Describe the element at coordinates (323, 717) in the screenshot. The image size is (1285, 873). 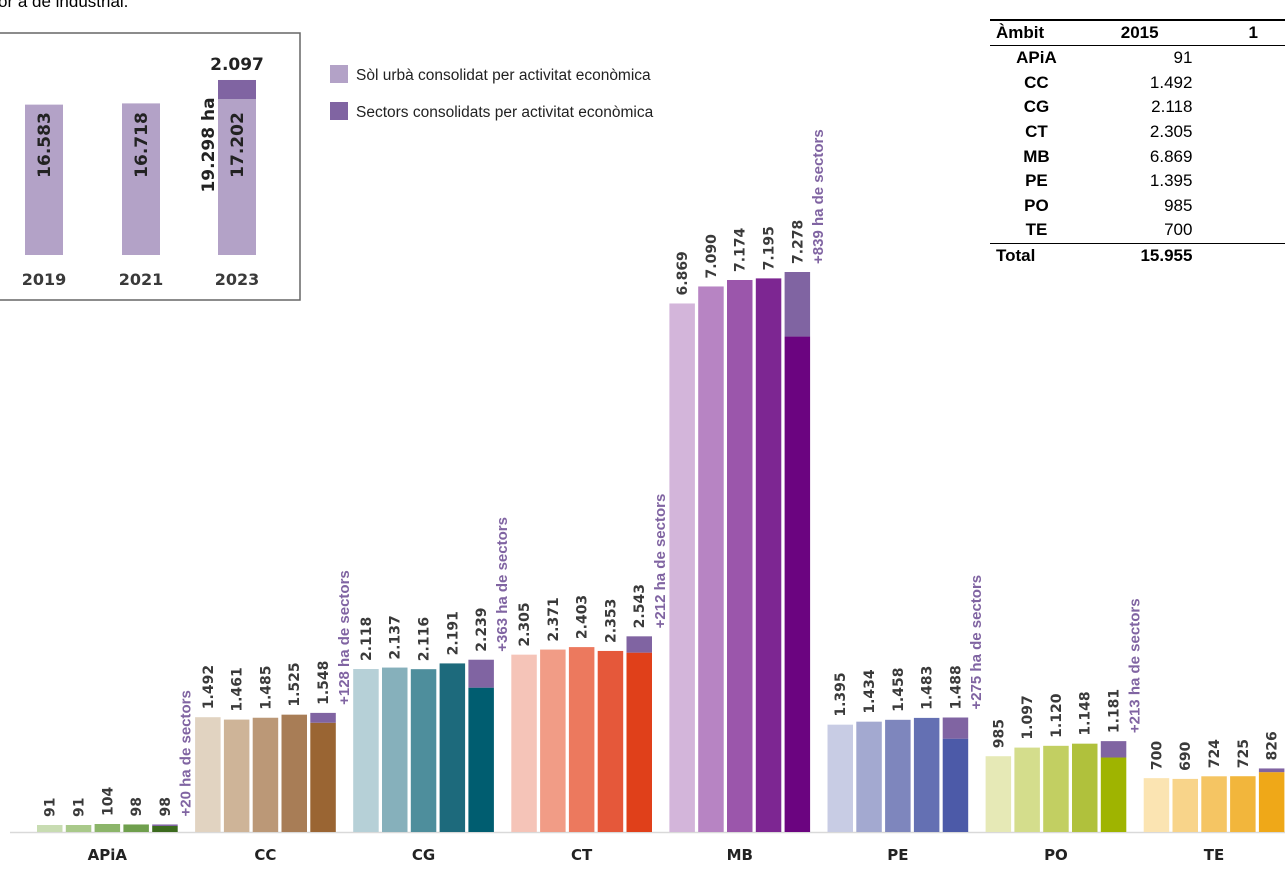
I see `bar-CC-sectors` at that location.